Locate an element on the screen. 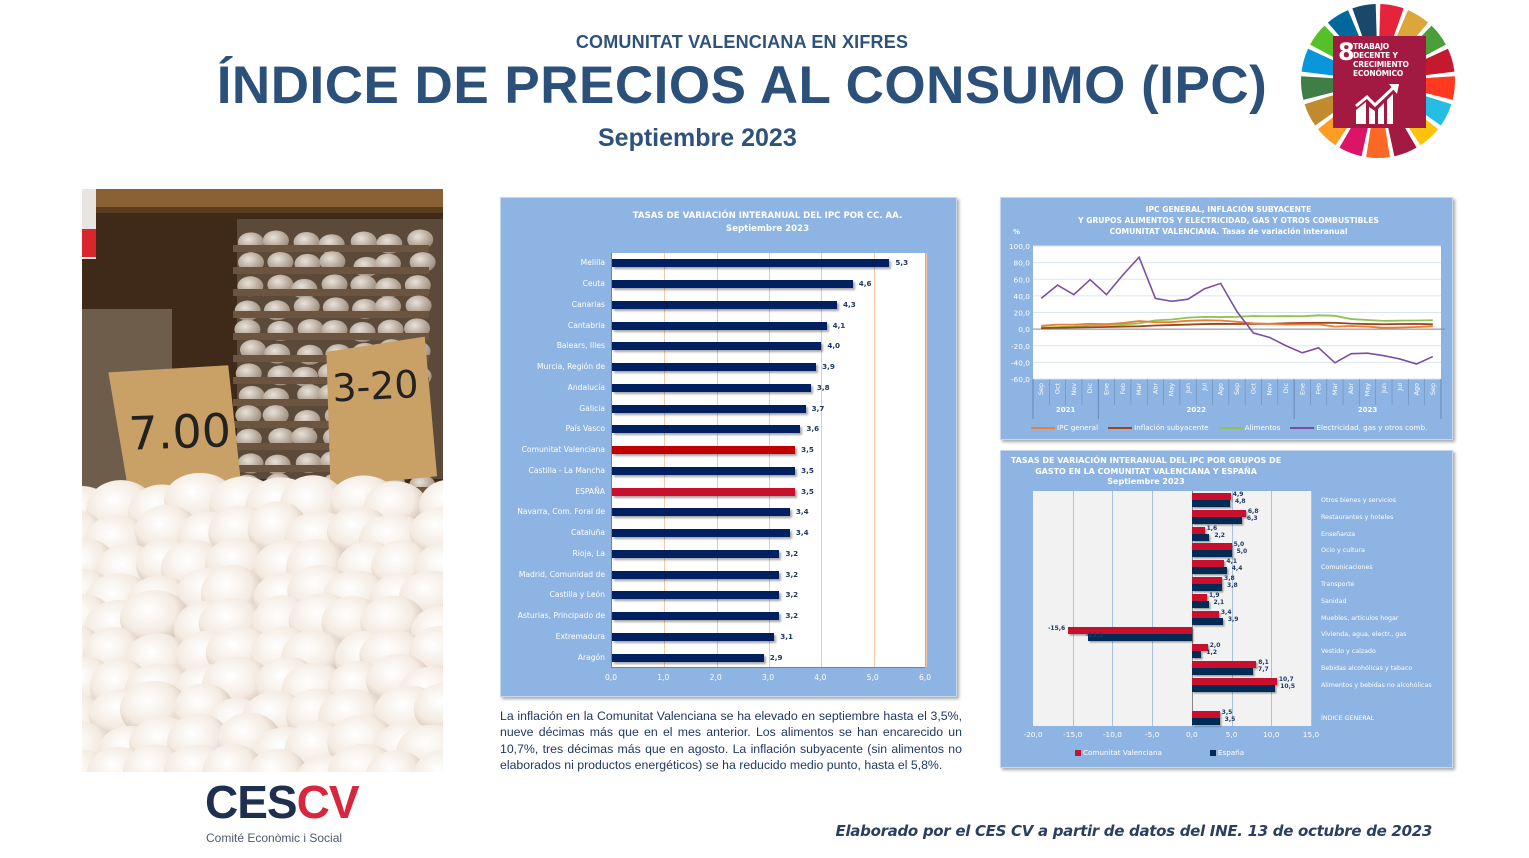 This screenshot has height=858, width=1529. bar-value: 3,6 is located at coordinates (813, 429).